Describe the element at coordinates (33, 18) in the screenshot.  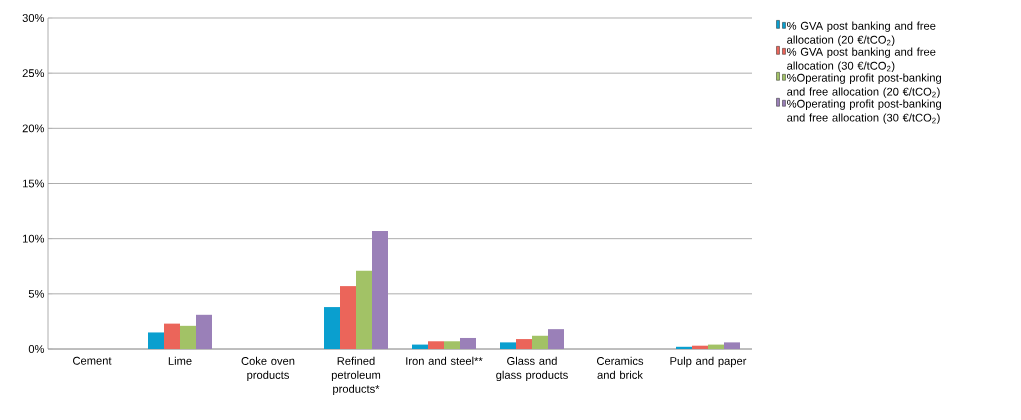
I see `y-tick-label: 30%` at that location.